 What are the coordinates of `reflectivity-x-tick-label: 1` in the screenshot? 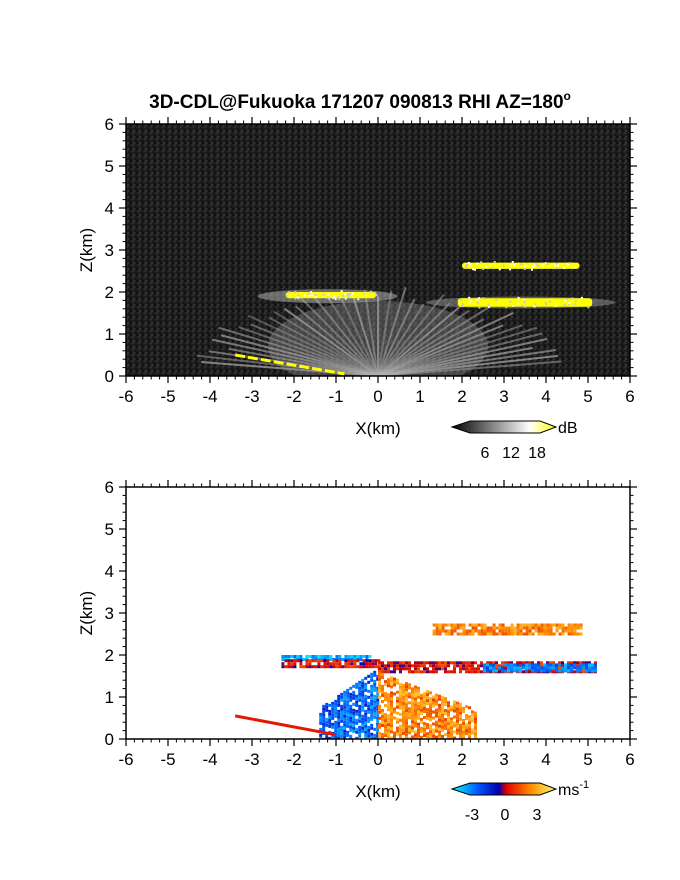 It's located at (419, 396).